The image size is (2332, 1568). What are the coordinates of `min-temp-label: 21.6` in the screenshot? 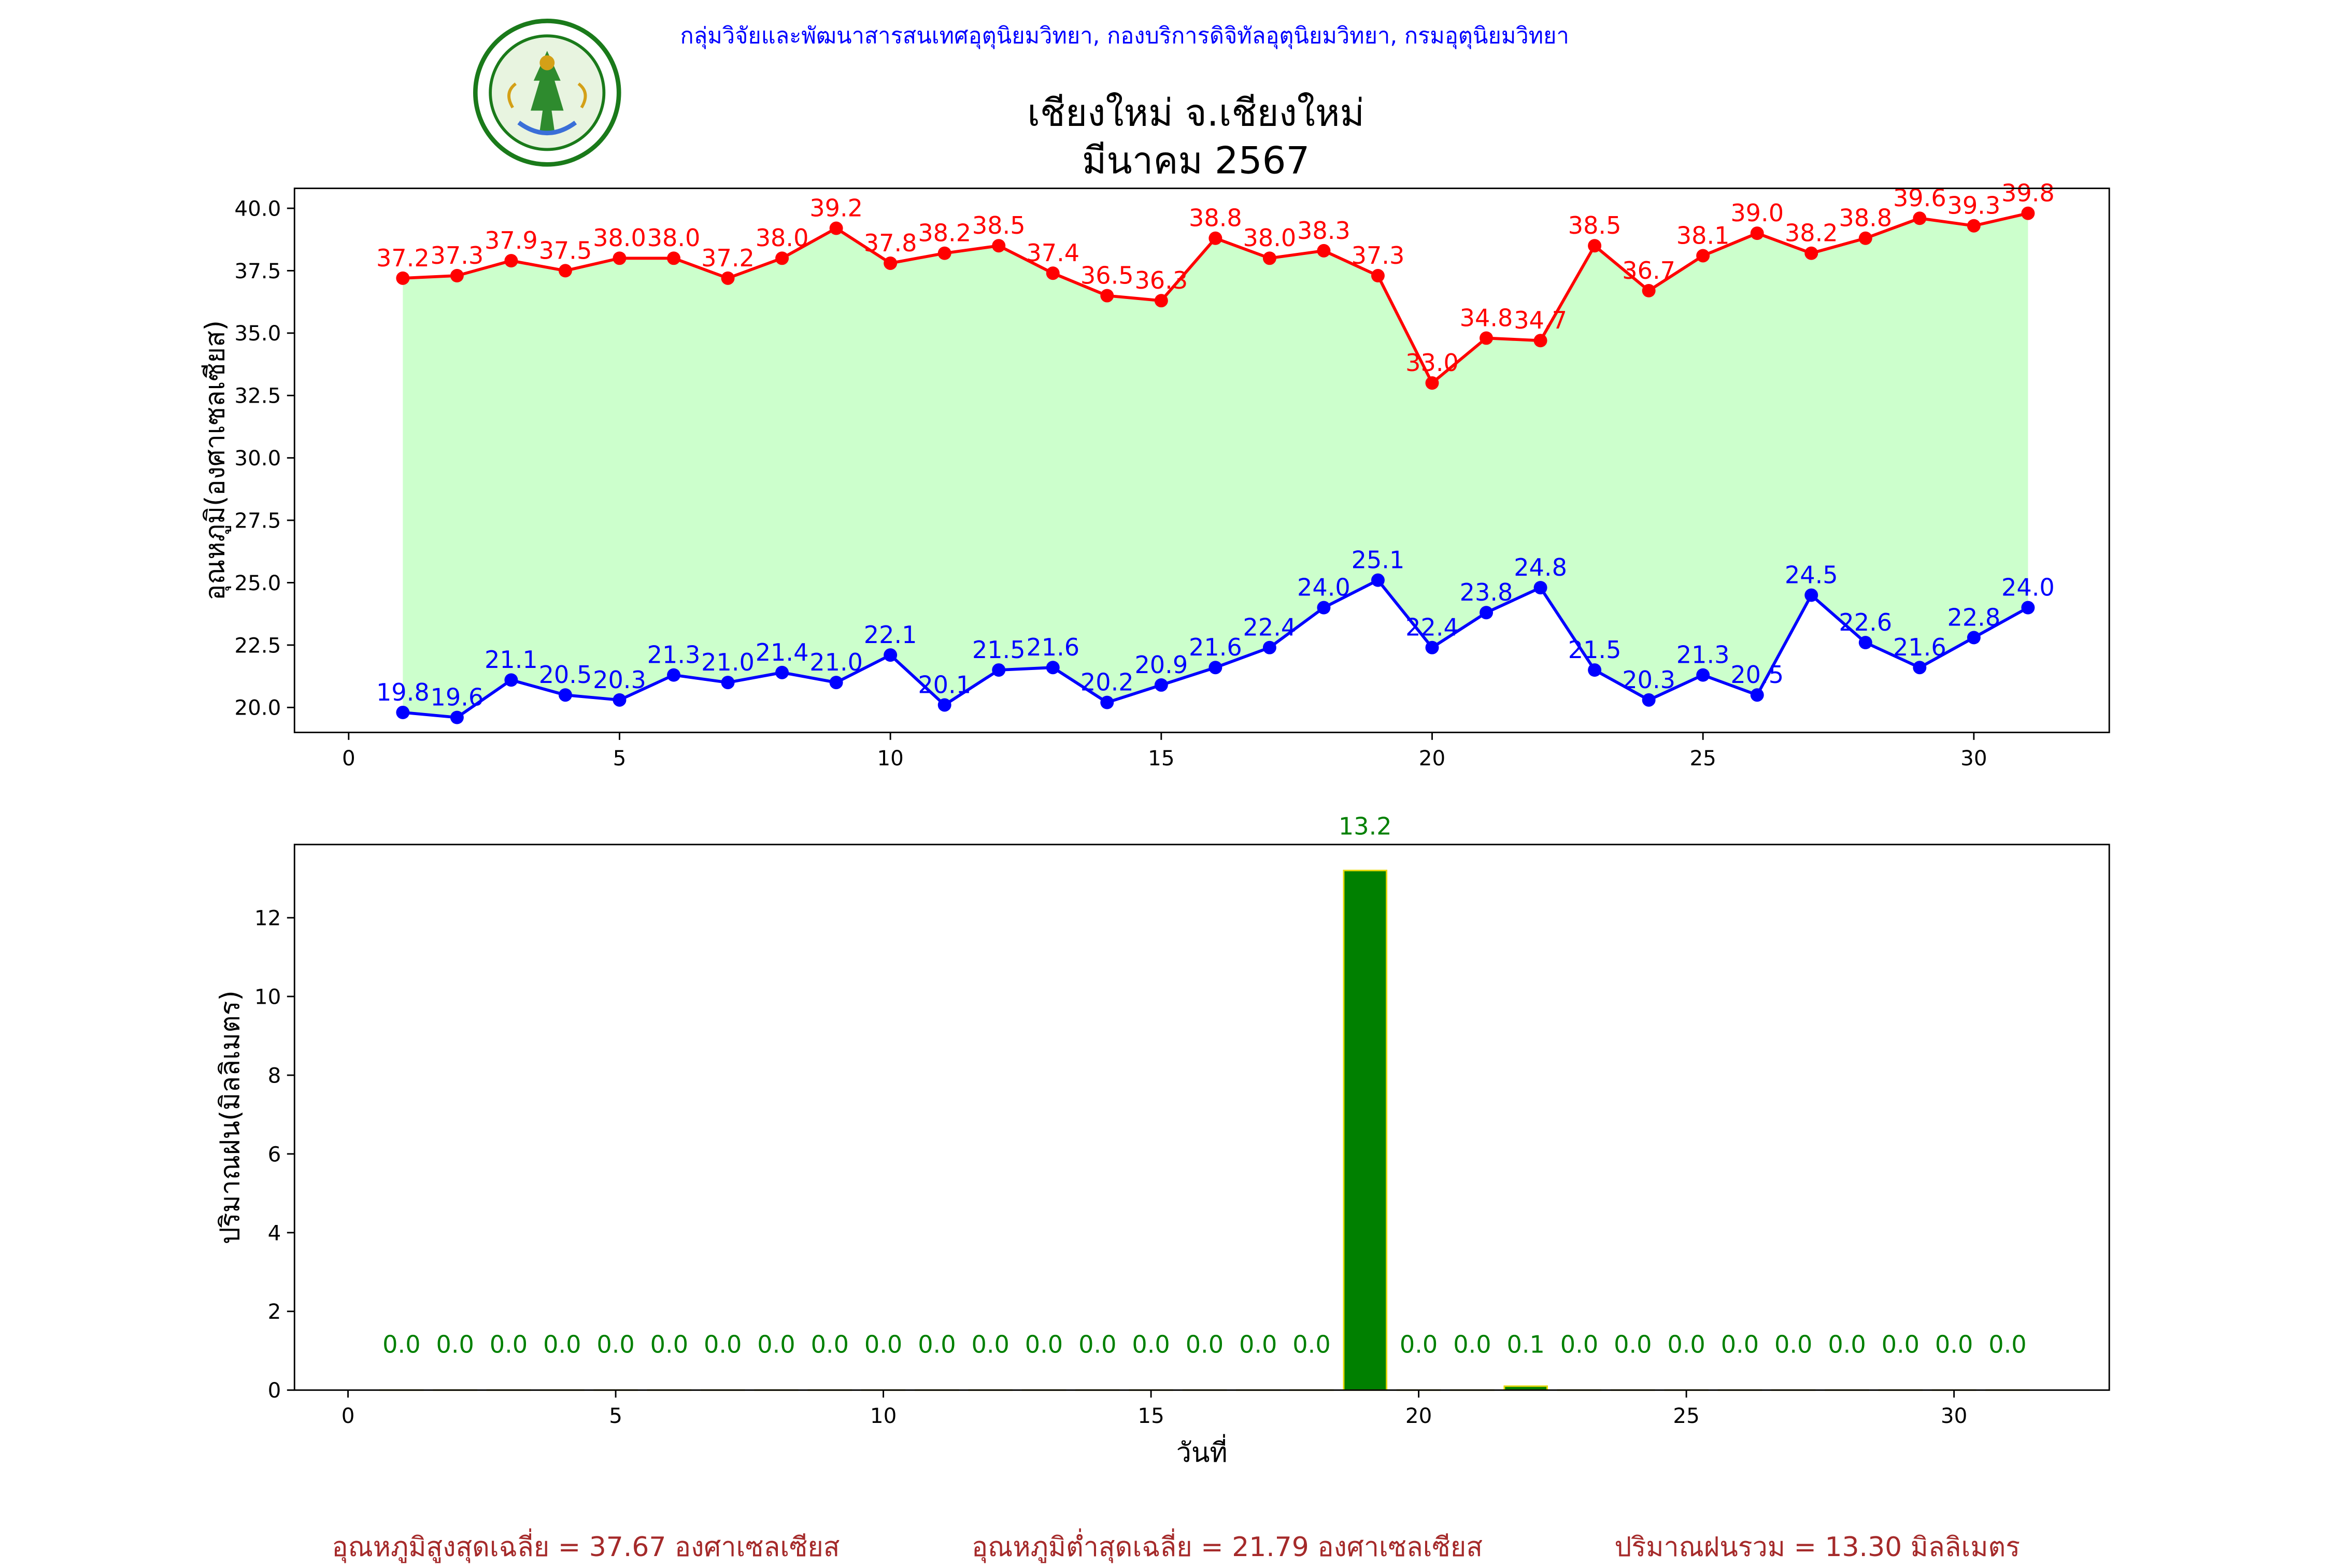 It's located at (1920, 647).